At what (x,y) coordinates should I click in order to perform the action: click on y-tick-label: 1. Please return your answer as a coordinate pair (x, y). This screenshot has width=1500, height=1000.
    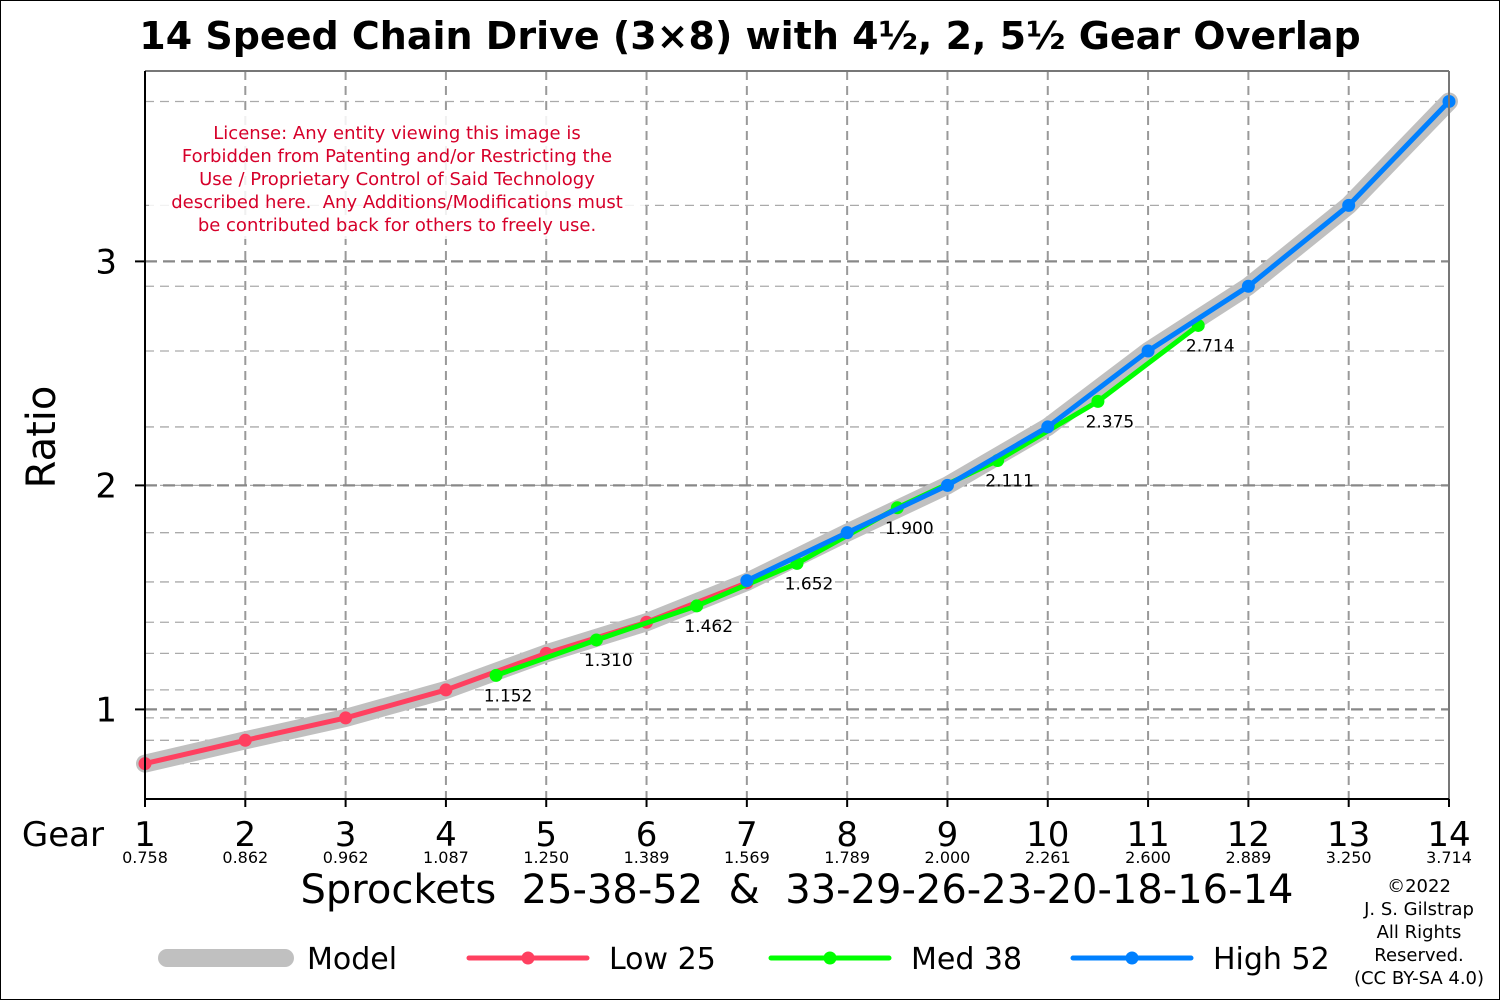
    Looking at the image, I should click on (106, 710).